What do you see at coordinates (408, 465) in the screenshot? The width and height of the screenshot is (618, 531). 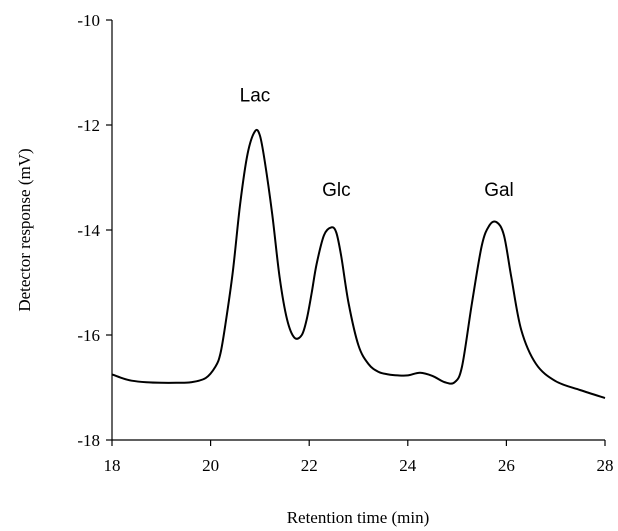 I see `x-tick-label: 24` at bounding box center [408, 465].